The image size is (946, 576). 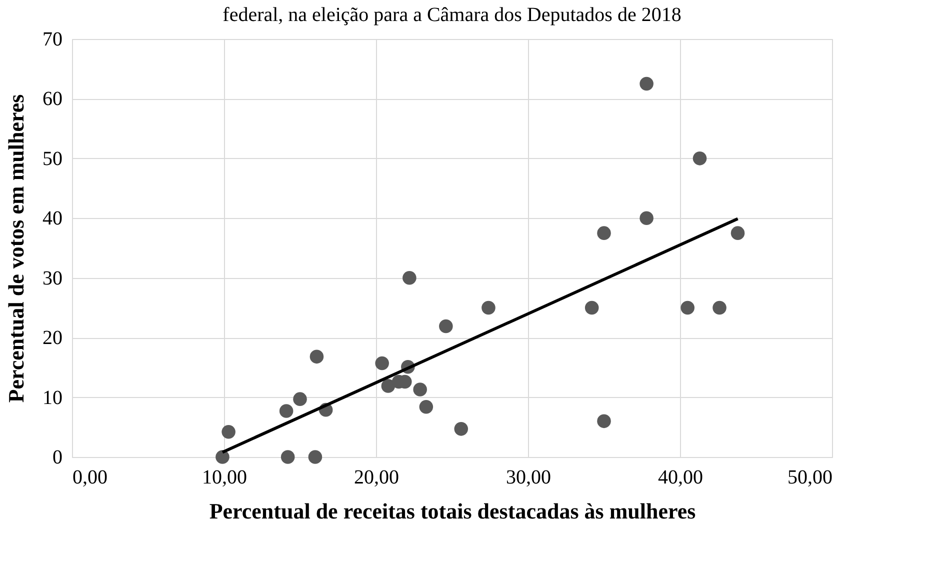 I want to click on x-axis-title: Percentual de receitas totais destacadas às mulheres, so click(x=452, y=511).